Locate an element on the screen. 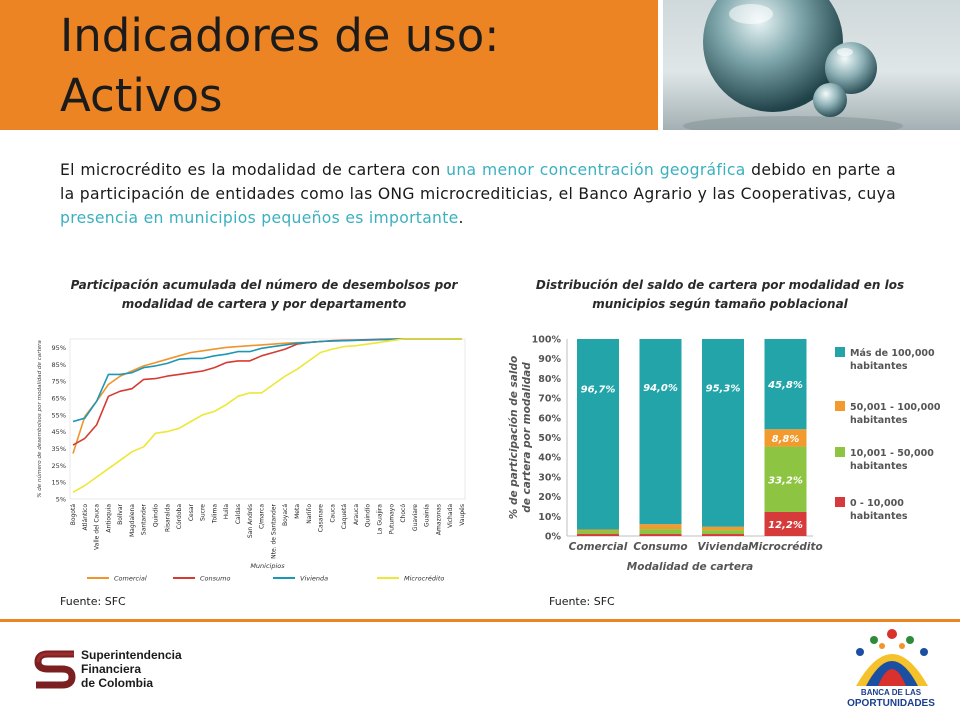  x-tick-label: Vaupés is located at coordinates (462, 515).